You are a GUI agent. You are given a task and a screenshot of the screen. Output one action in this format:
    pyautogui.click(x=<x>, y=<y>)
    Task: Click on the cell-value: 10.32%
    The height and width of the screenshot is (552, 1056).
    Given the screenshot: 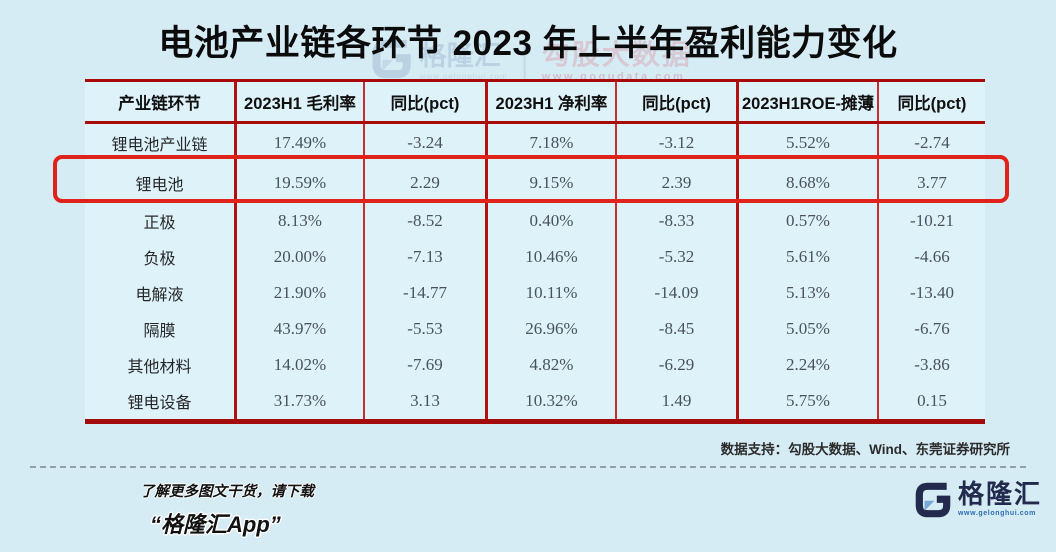 What is the action you would take?
    pyautogui.click(x=550, y=401)
    